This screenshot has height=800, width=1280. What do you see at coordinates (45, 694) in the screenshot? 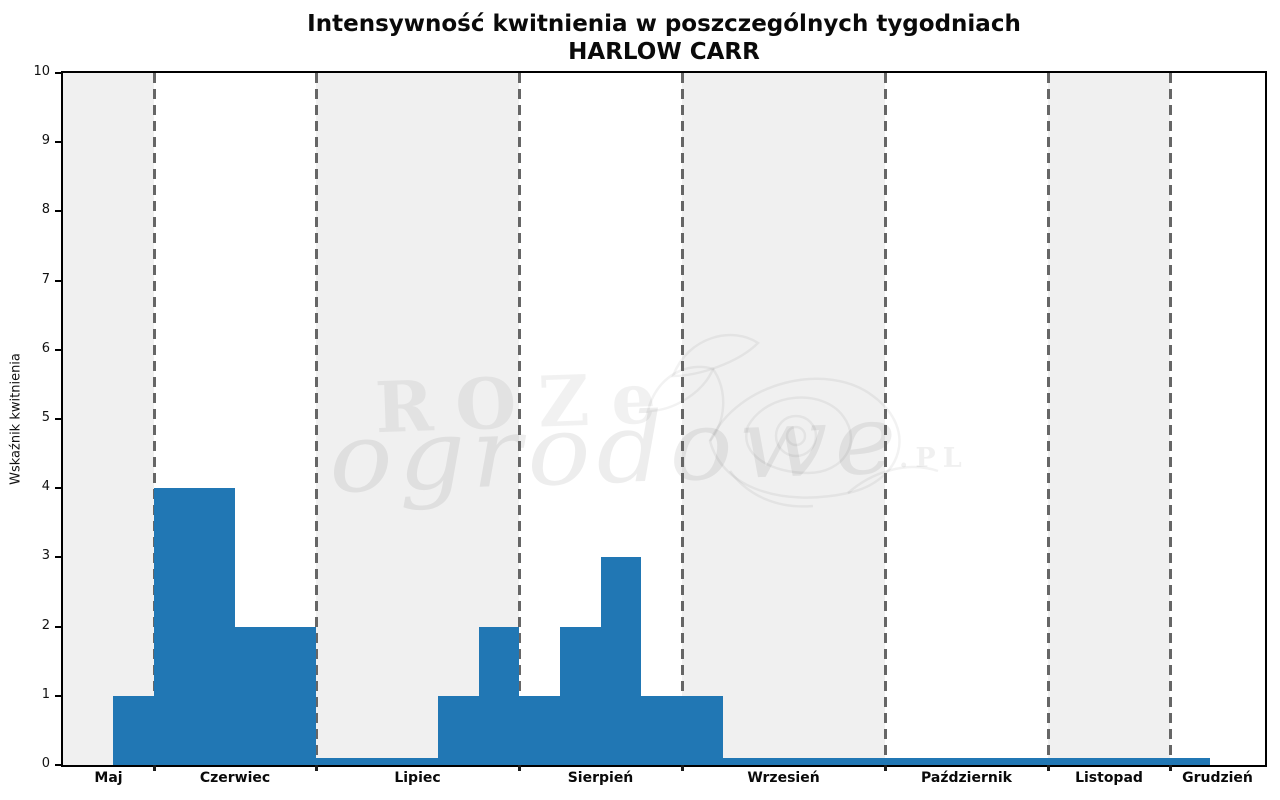
I see `y-tick-label-1: 1` at bounding box center [45, 694].